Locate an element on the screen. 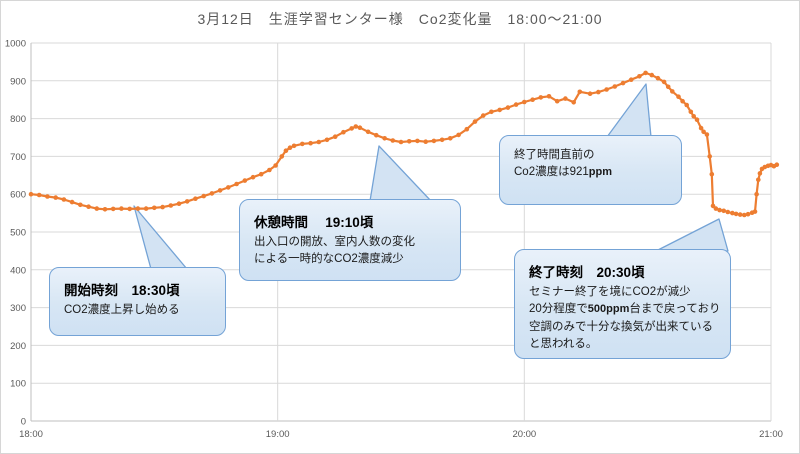  callout-text: セミナー終了を境にCO2が減少 is located at coordinates (610, 292).